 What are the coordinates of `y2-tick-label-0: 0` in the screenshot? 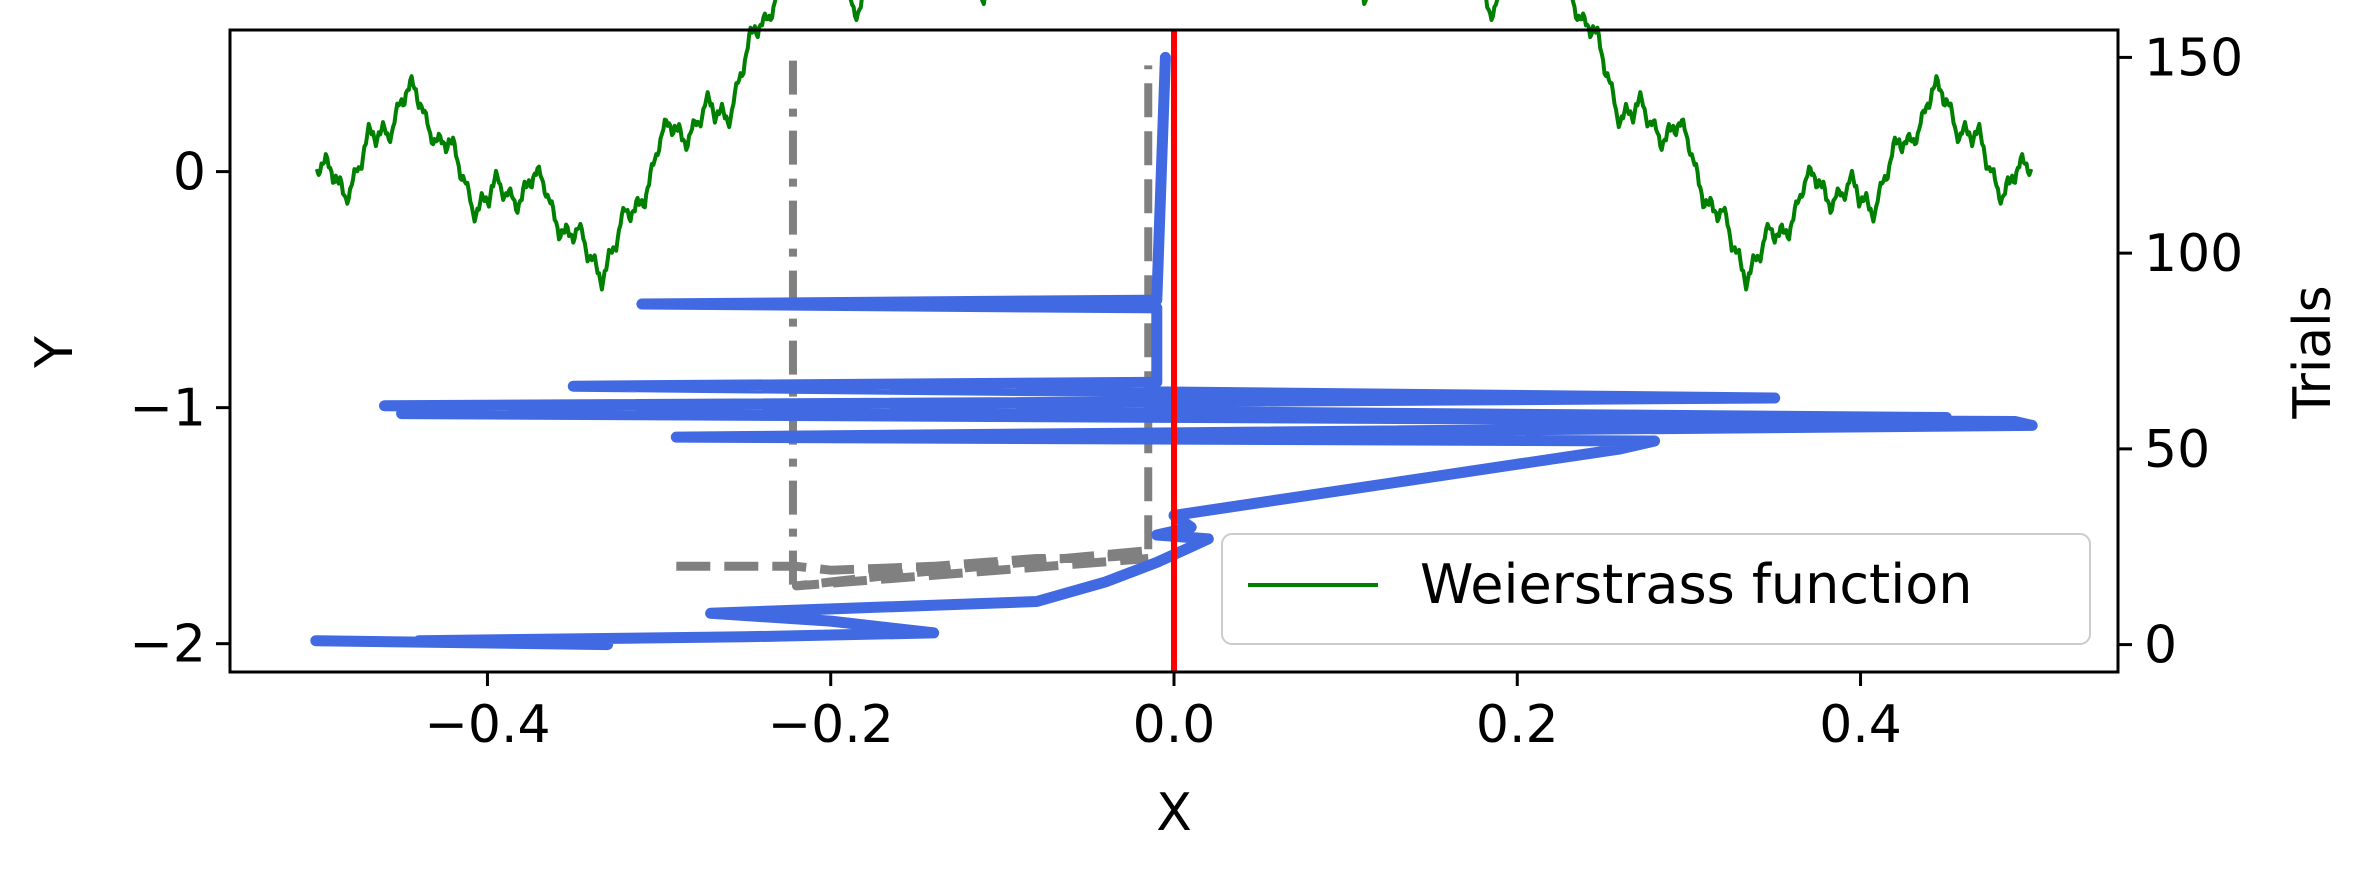 It's located at (2160, 646).